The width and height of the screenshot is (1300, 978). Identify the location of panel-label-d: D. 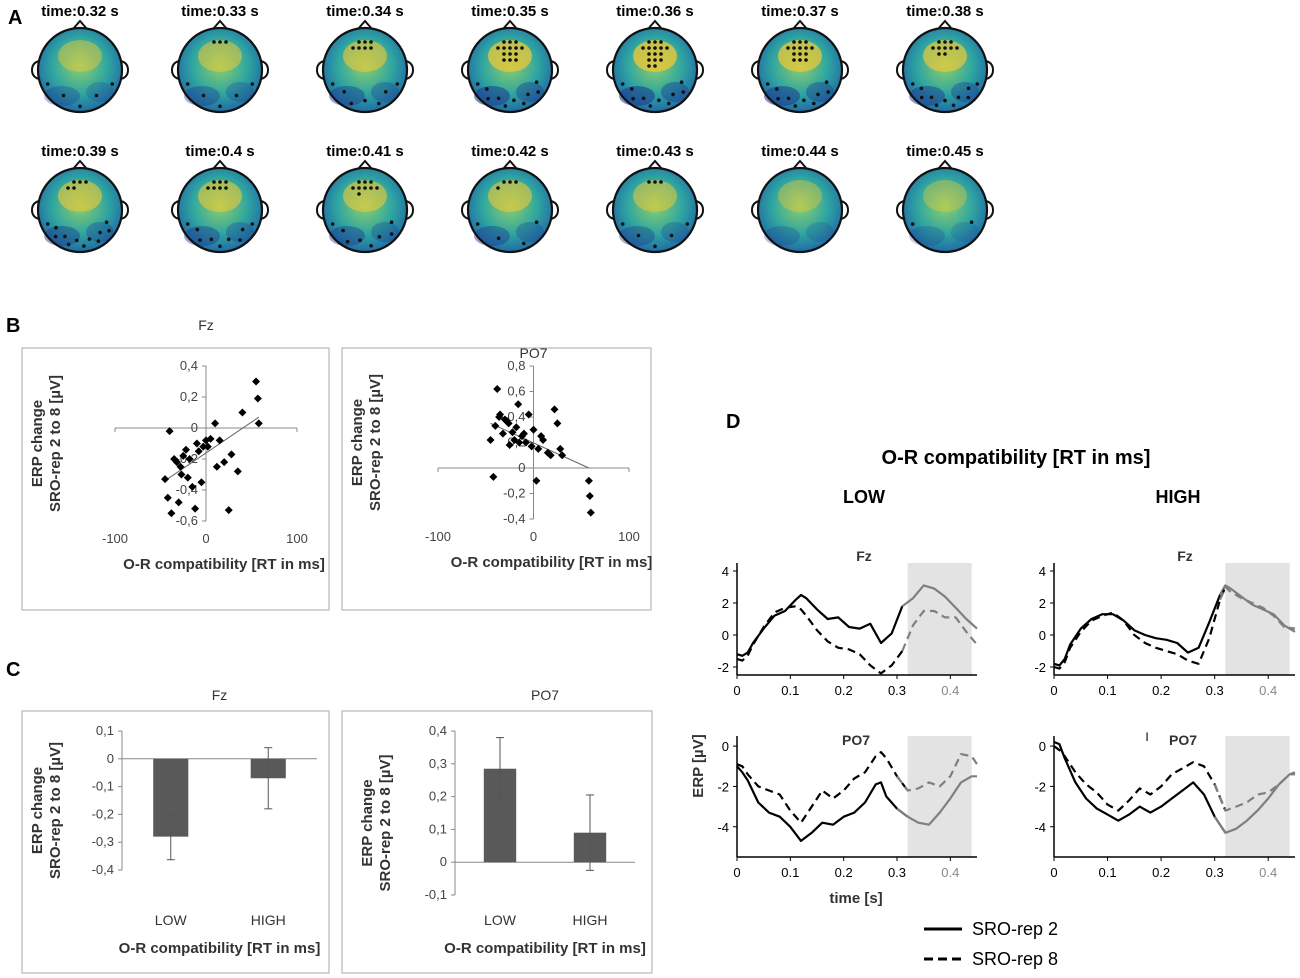
(733, 422).